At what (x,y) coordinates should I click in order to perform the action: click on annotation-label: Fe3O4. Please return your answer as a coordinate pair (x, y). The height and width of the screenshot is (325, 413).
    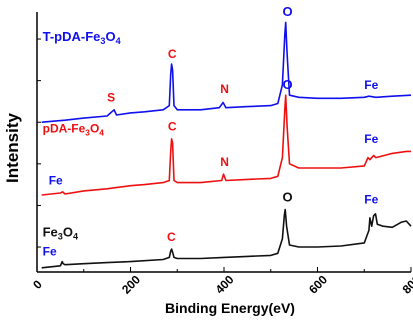
    Looking at the image, I should click on (61, 233).